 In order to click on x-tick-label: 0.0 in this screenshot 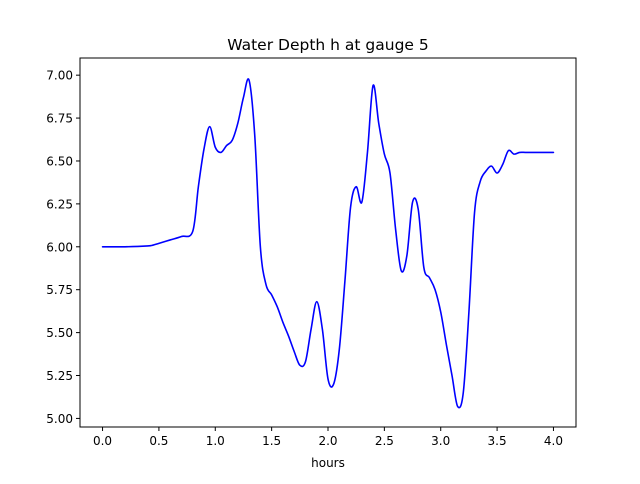, I will do `click(102, 441)`.